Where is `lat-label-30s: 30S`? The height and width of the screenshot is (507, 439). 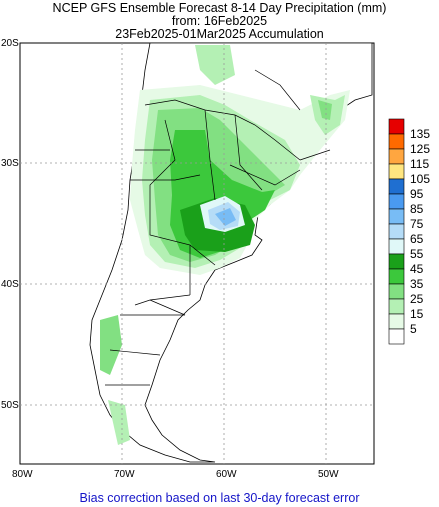
lat-label-30s: 30S is located at coordinates (10, 163).